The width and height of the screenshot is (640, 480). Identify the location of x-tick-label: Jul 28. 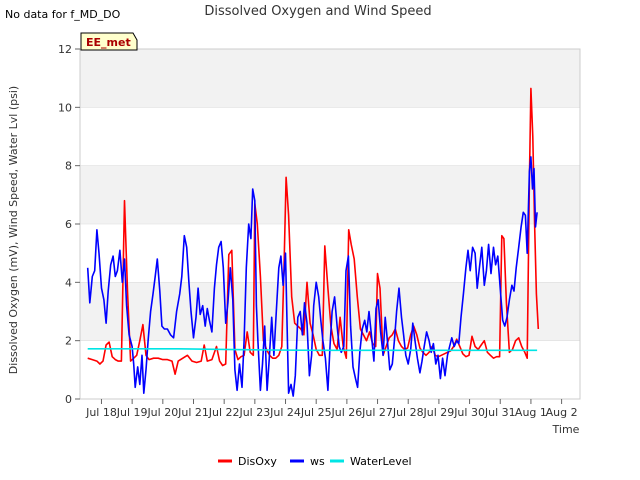
(408, 412).